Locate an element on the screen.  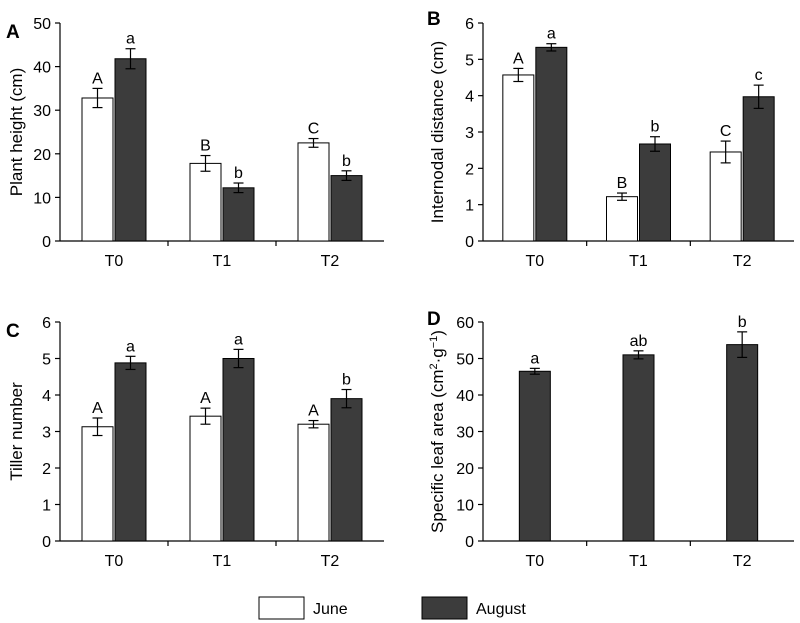
y-axis-label-superscript: −1 is located at coordinates (434, 342).